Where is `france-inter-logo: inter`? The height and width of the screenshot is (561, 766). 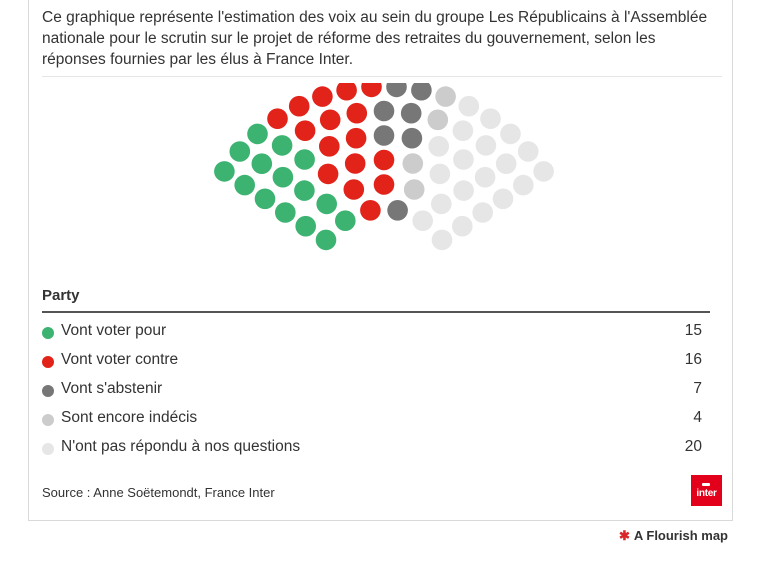
france-inter-logo: inter is located at coordinates (706, 490).